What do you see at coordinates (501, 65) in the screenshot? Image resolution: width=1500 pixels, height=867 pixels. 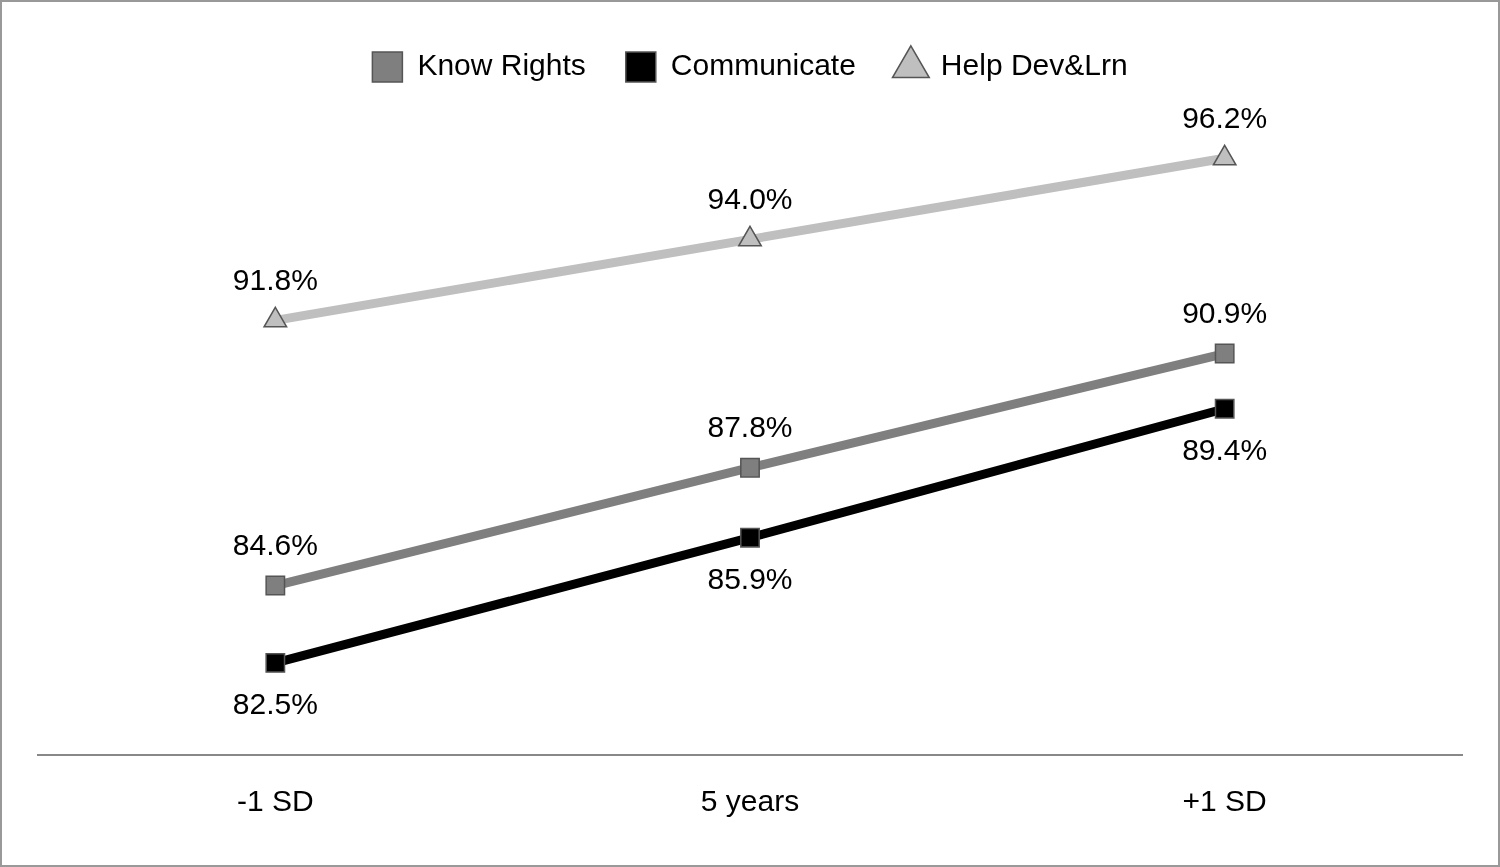 I see `legend-label: Know Rights` at bounding box center [501, 65].